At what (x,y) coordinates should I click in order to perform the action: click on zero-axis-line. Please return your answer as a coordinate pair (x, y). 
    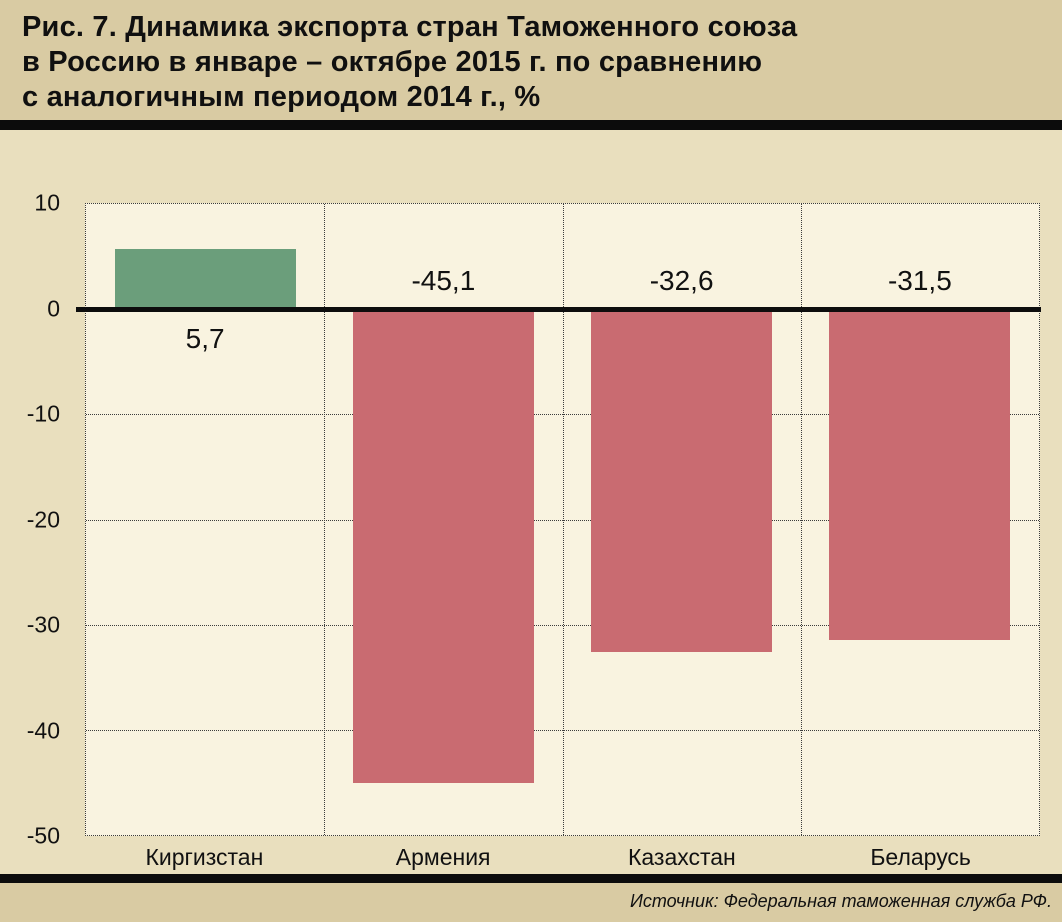
    Looking at the image, I should click on (558, 310).